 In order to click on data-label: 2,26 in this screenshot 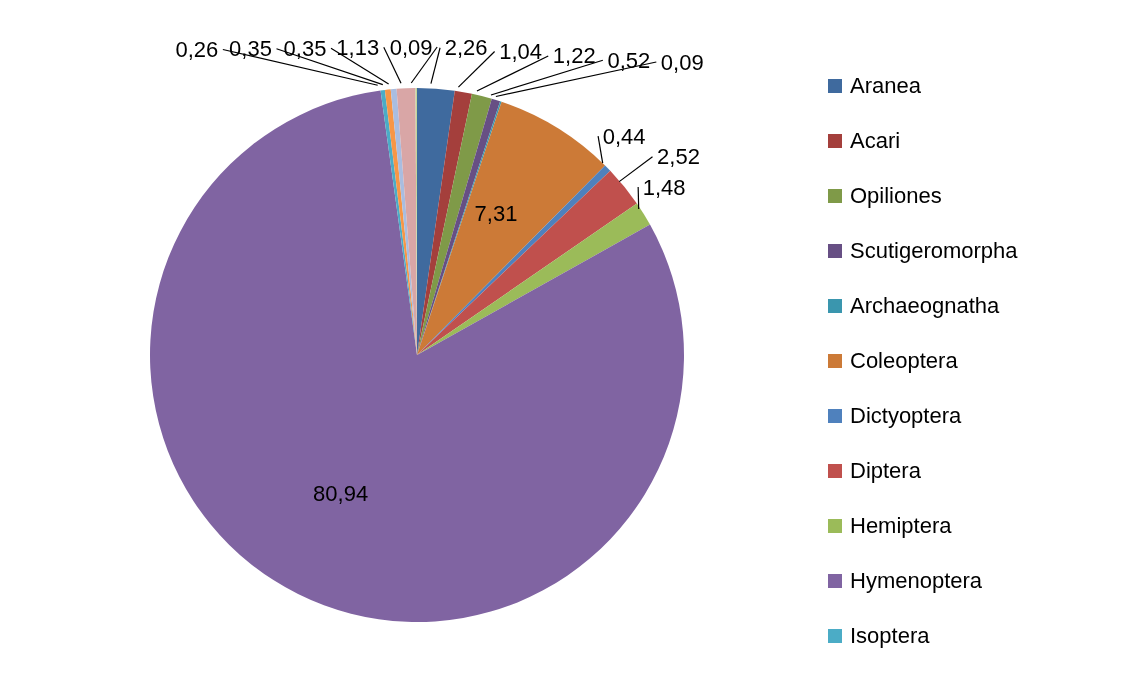, I will do `click(466, 48)`.